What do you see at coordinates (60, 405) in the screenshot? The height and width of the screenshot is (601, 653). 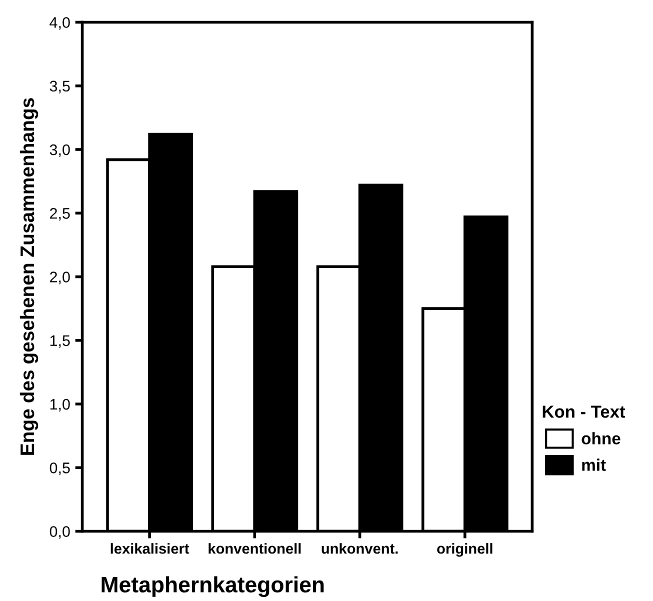 I see `y-tick-label: 1,0` at bounding box center [60, 405].